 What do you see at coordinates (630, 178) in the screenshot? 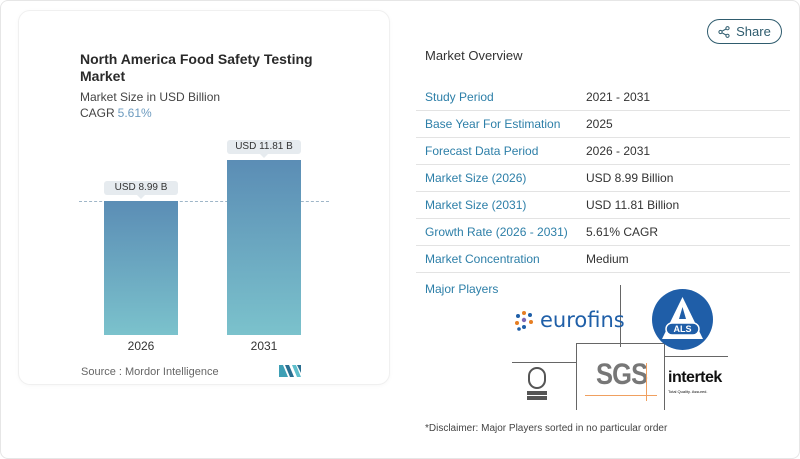
I see `row-value: USD 8.99 Billion` at bounding box center [630, 178].